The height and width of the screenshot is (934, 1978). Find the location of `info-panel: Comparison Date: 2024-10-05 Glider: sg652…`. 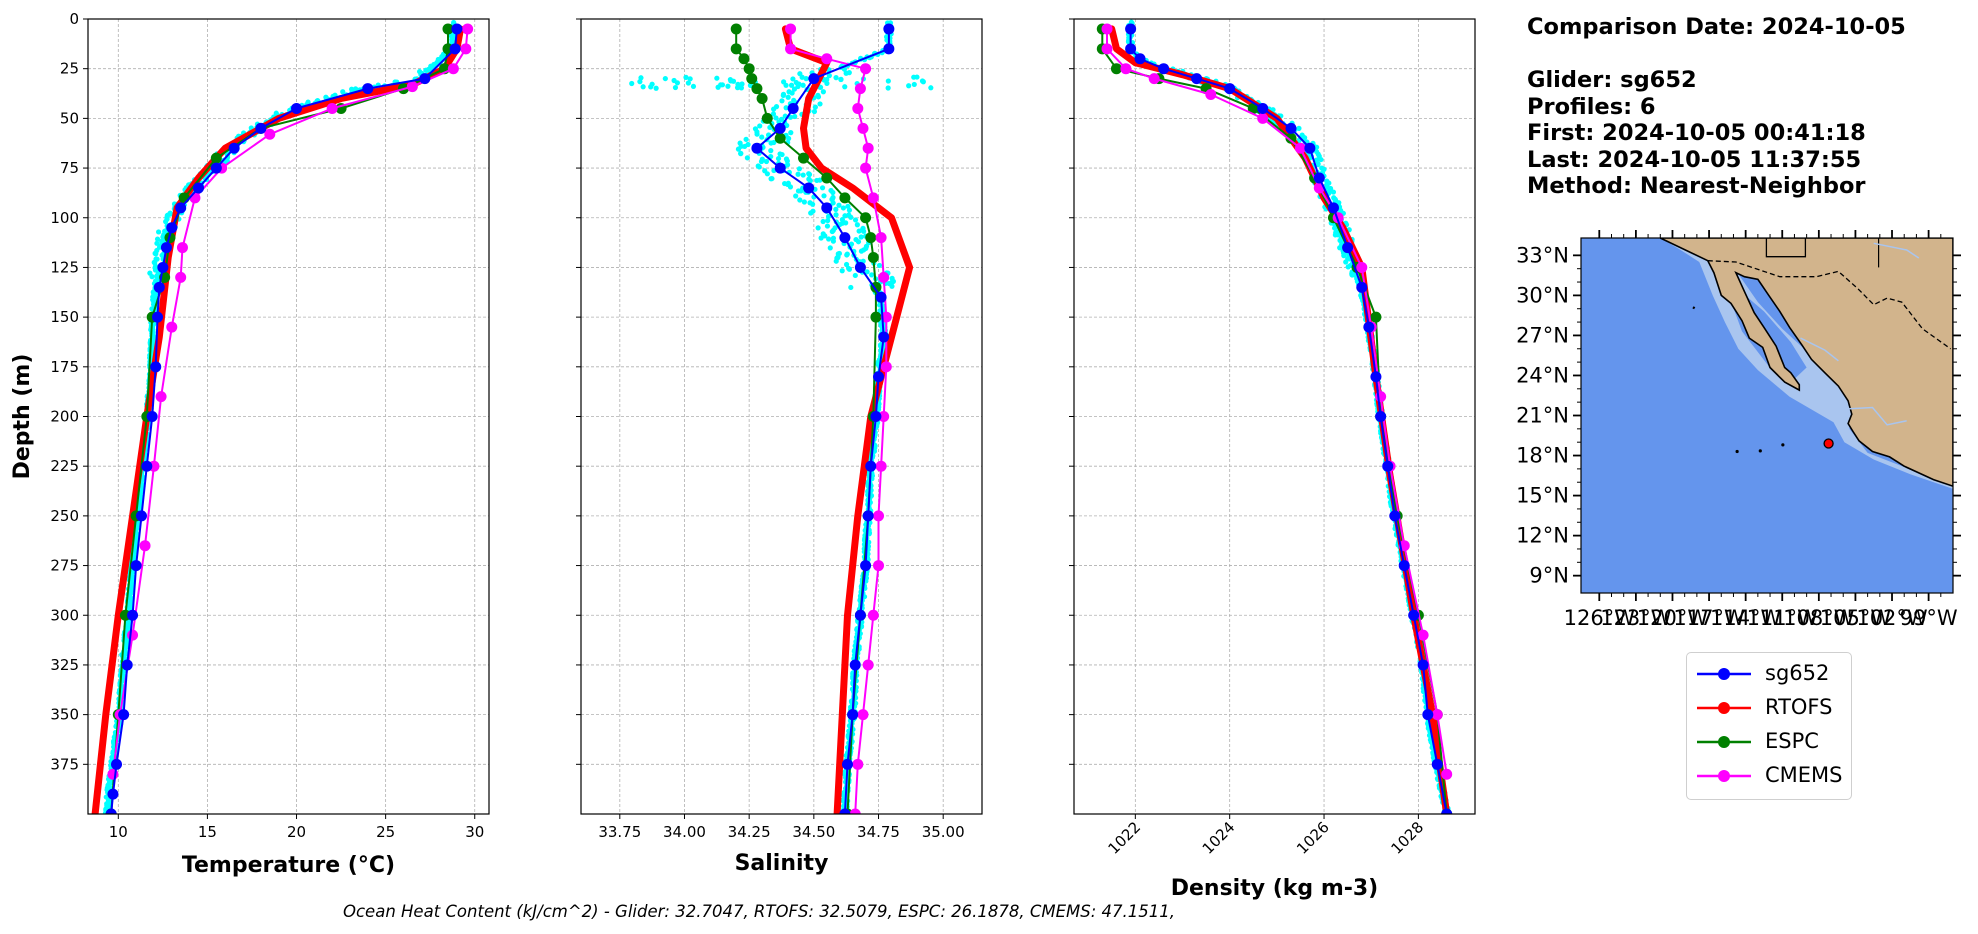

info-panel: Comparison Date: 2024-10-05 Glider: sg652… is located at coordinates (1716, 107).